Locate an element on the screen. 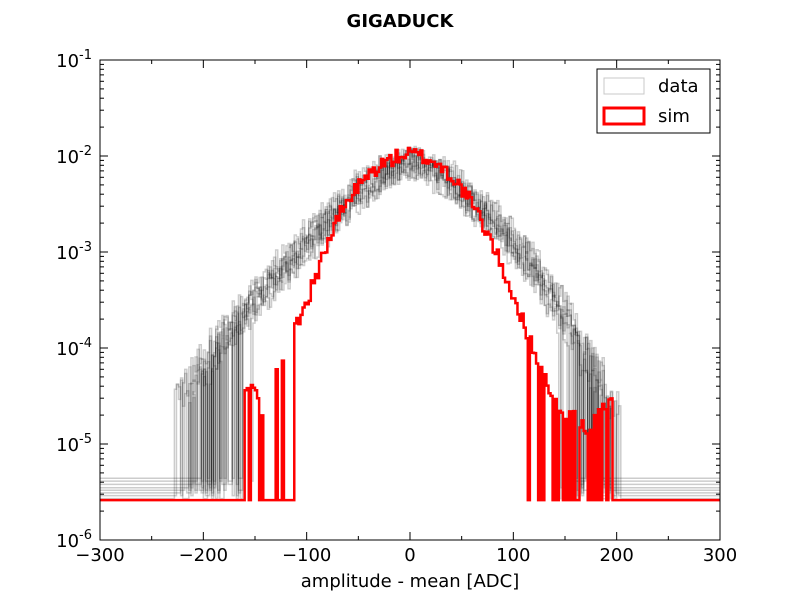 This screenshot has height=600, width=800. x-tick-label: 0 is located at coordinates (409, 555).